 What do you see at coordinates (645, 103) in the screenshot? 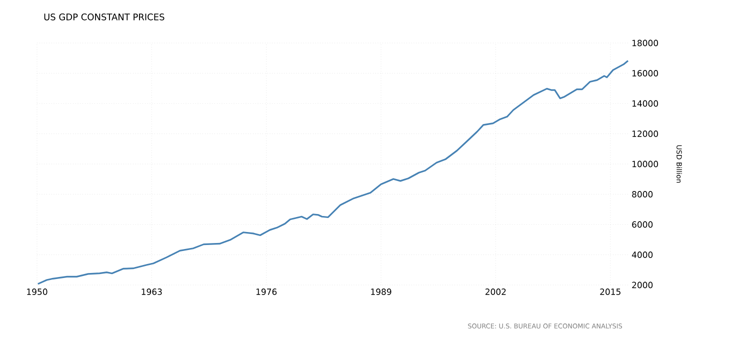
I see `y-tick-label: 14000` at bounding box center [645, 103].